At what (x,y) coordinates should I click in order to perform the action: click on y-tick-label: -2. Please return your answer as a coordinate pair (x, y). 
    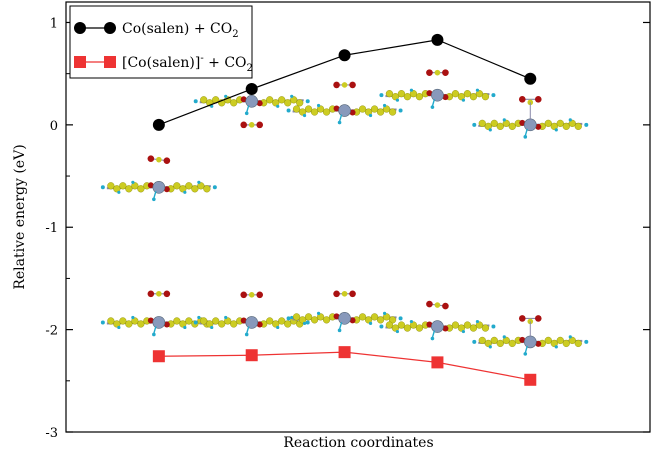
    Looking at the image, I should click on (51, 331).